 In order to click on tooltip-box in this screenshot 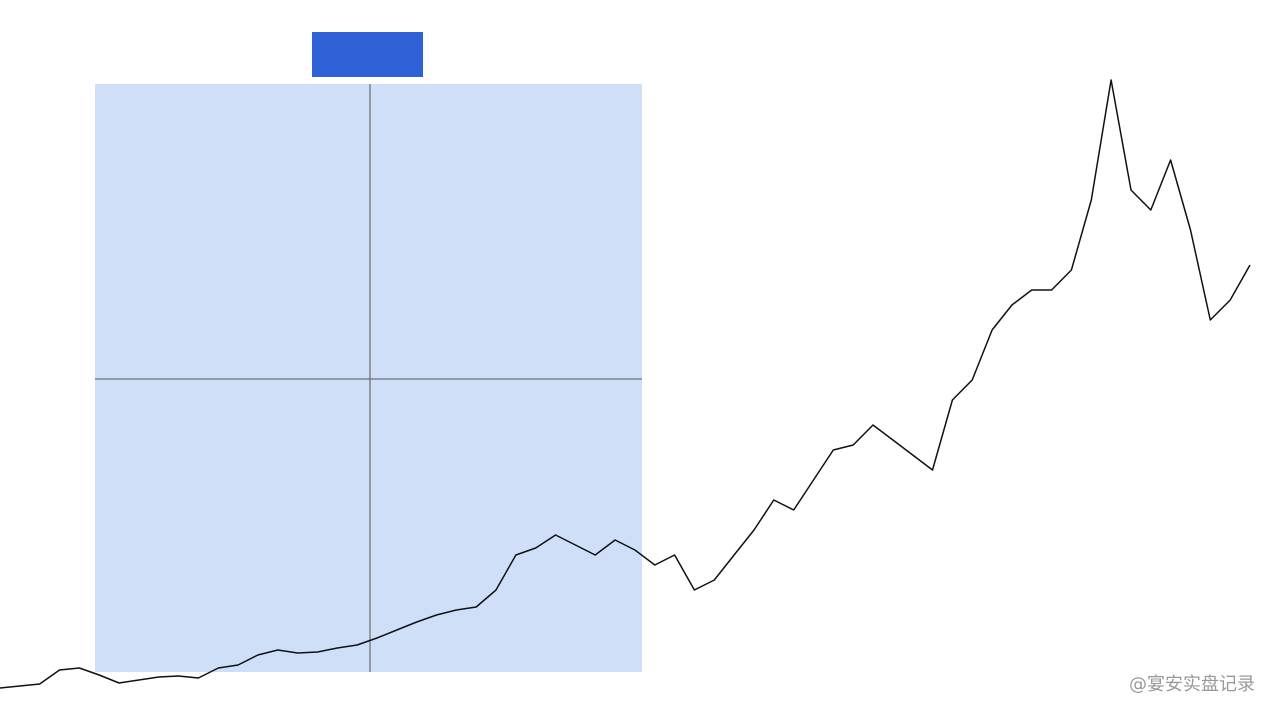, I will do `click(367, 54)`.